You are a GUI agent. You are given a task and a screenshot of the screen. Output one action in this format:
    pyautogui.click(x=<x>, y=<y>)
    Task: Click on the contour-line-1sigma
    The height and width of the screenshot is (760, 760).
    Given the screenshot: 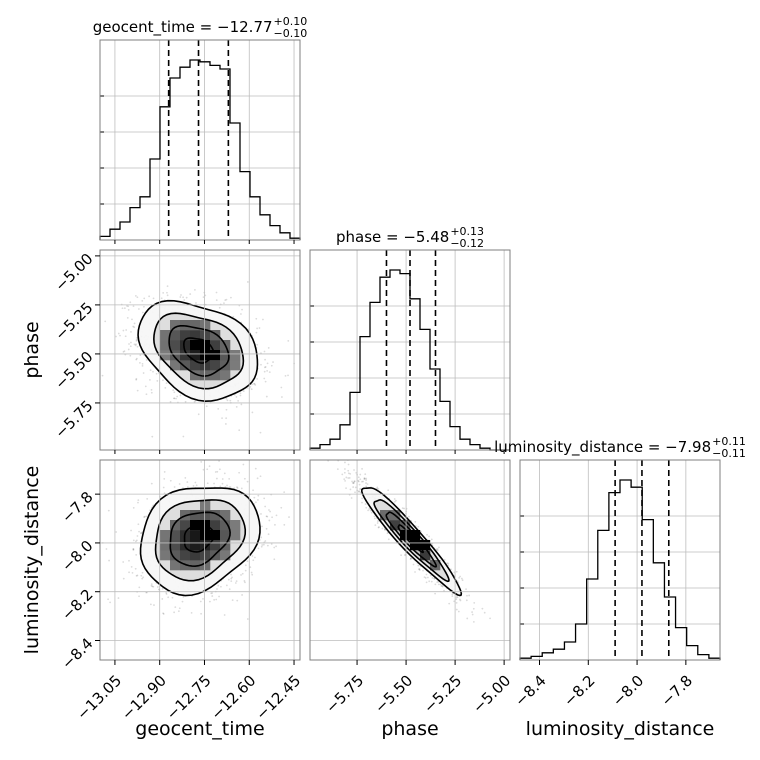 What is the action you would take?
    pyautogui.click(x=199, y=350)
    